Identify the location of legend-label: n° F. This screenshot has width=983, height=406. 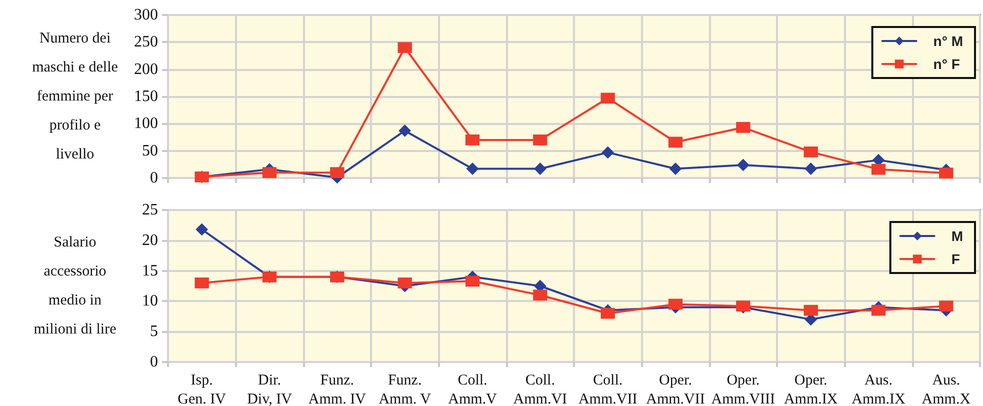
(946, 64).